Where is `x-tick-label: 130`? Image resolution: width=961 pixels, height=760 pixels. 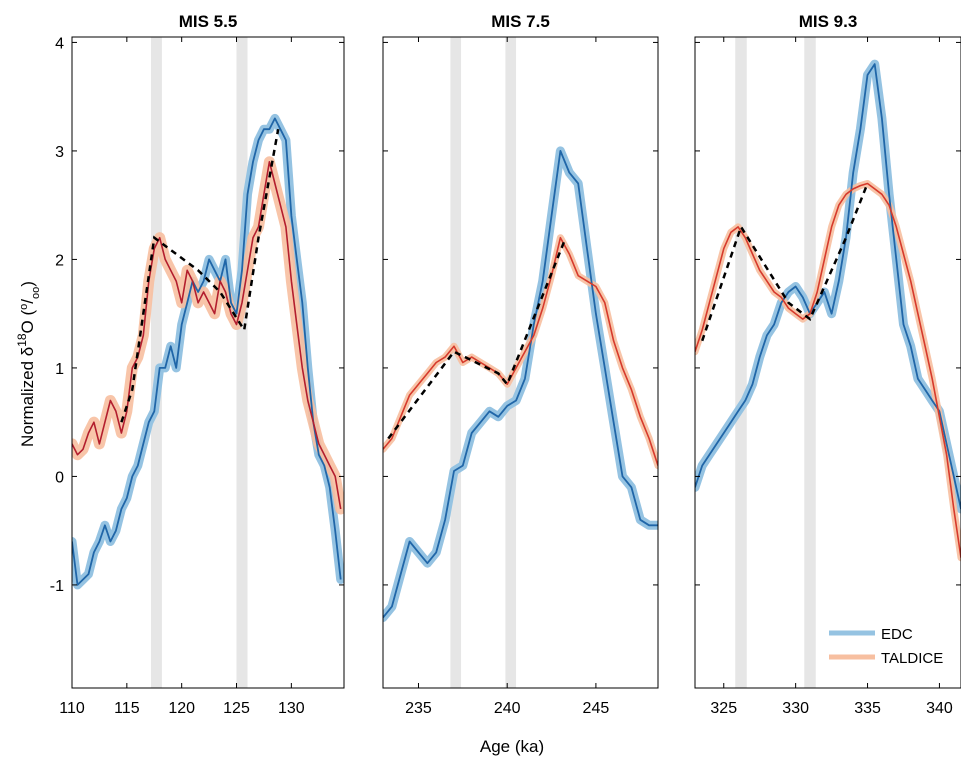
x-tick-label: 130 is located at coordinates (291, 708).